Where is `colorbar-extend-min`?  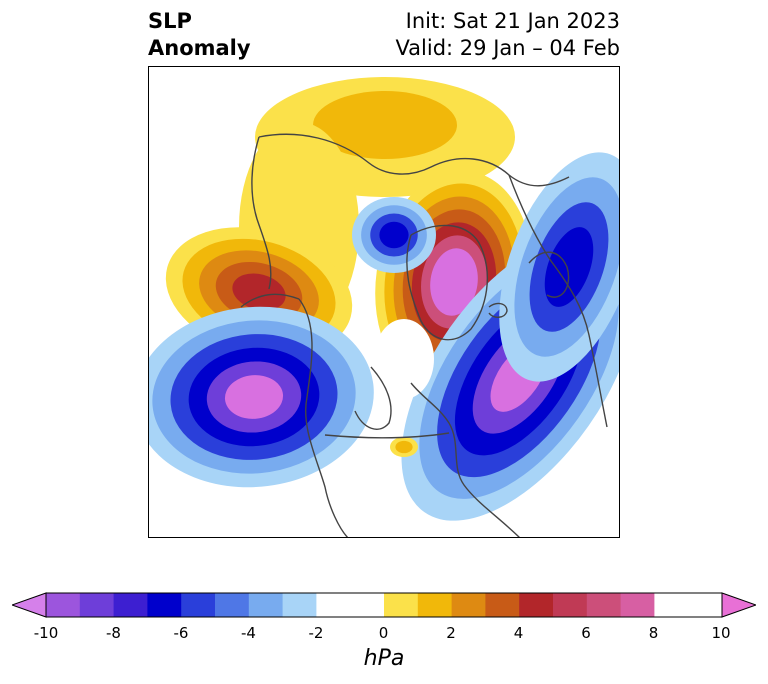
colorbar-extend-min is located at coordinates (29, 605).